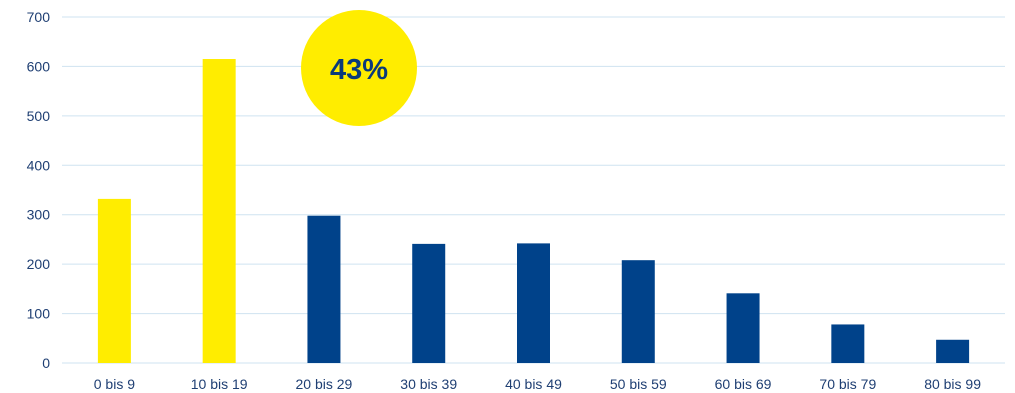 The width and height of the screenshot is (1015, 393). I want to click on x-tick-label: 80 bis 99, so click(952, 384).